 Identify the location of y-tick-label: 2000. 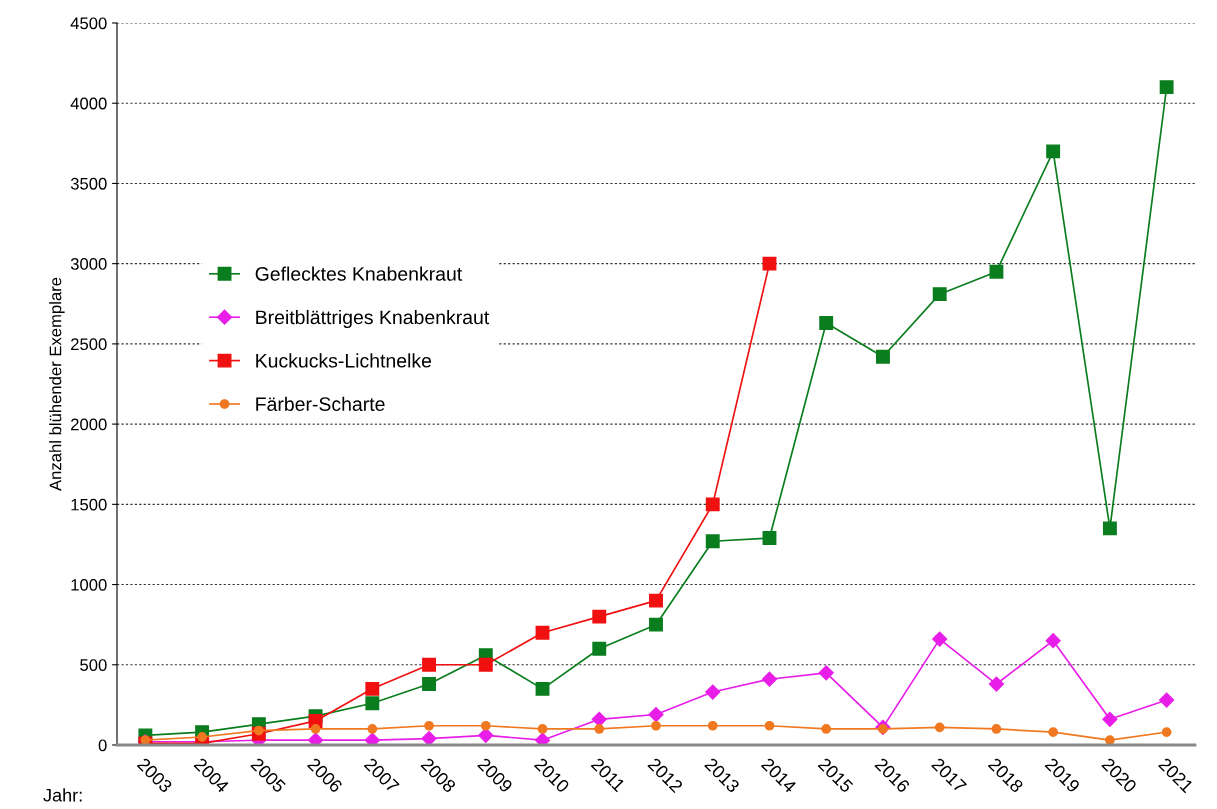
(89, 424).